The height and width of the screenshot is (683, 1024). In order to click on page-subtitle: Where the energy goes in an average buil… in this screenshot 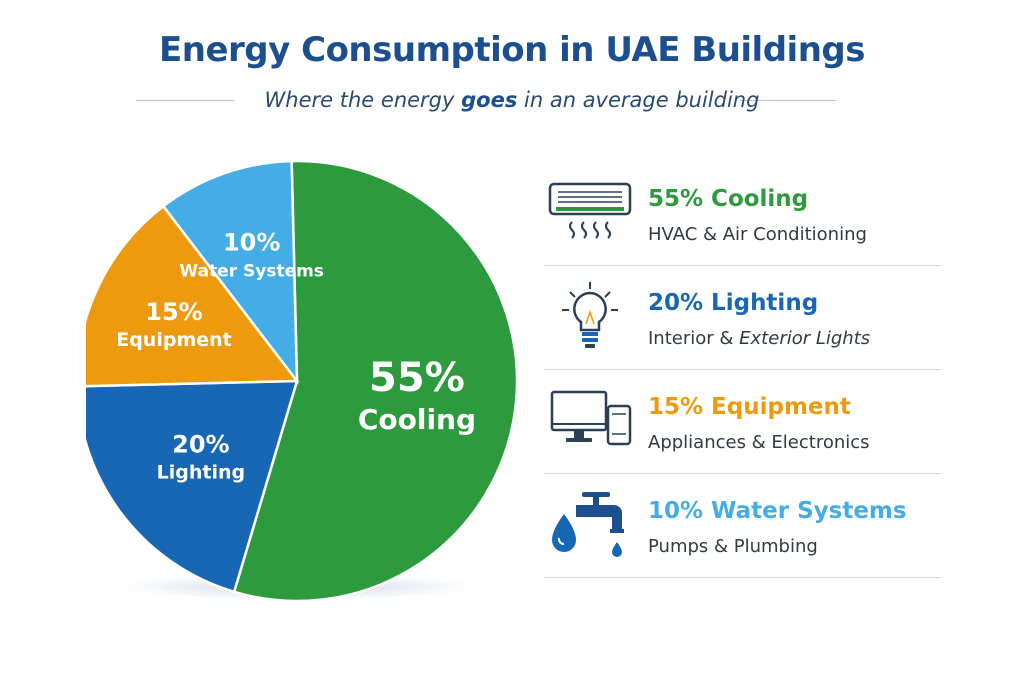, I will do `click(512, 100)`.